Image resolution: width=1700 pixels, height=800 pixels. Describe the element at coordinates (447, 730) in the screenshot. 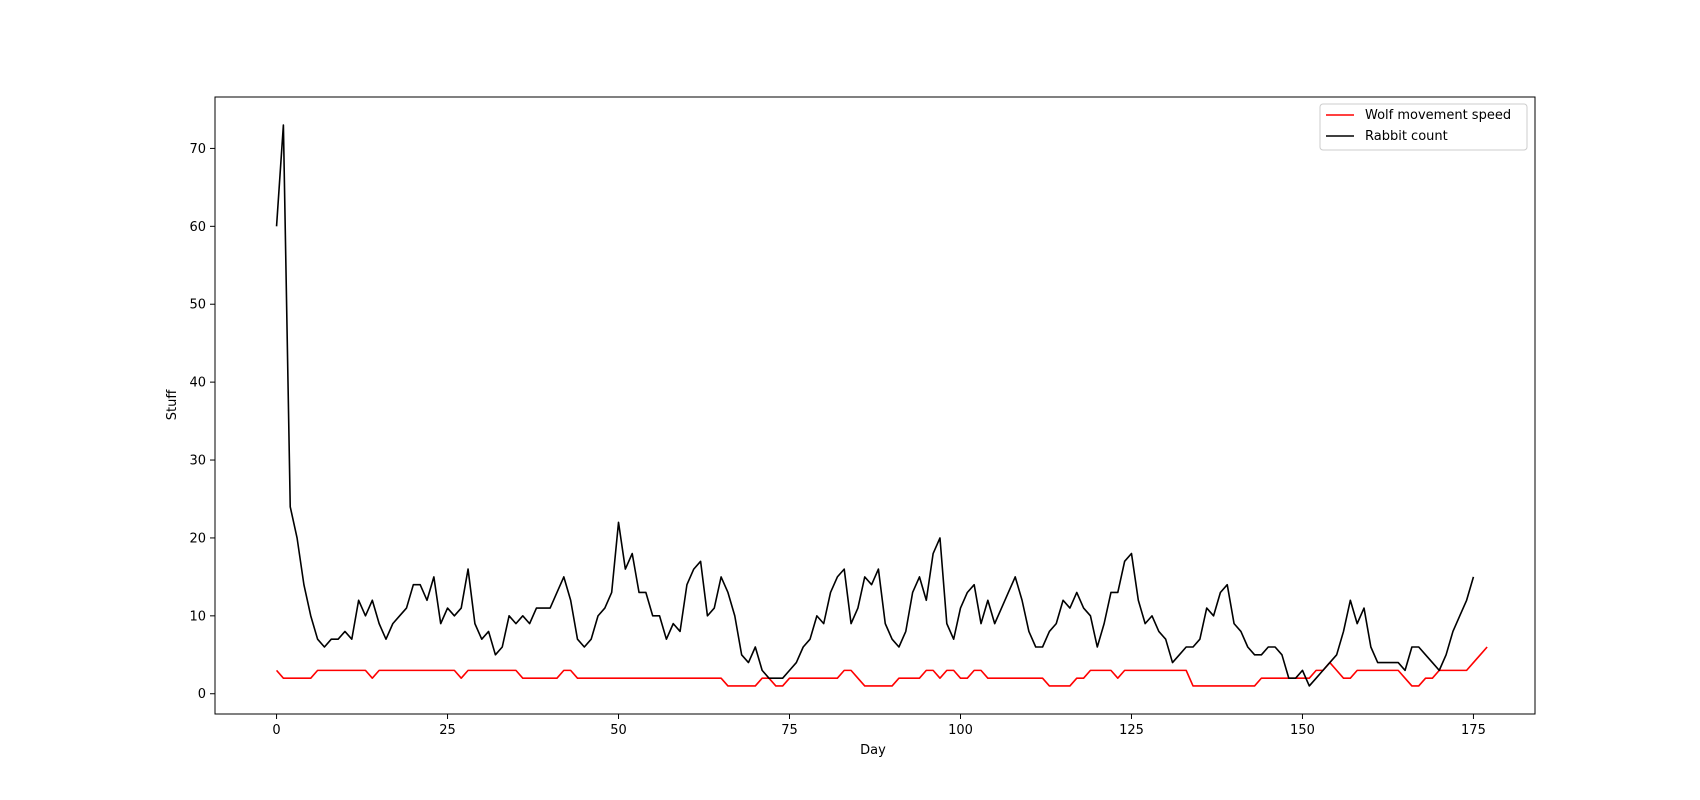

I see `x-tick-label: 25` at that location.